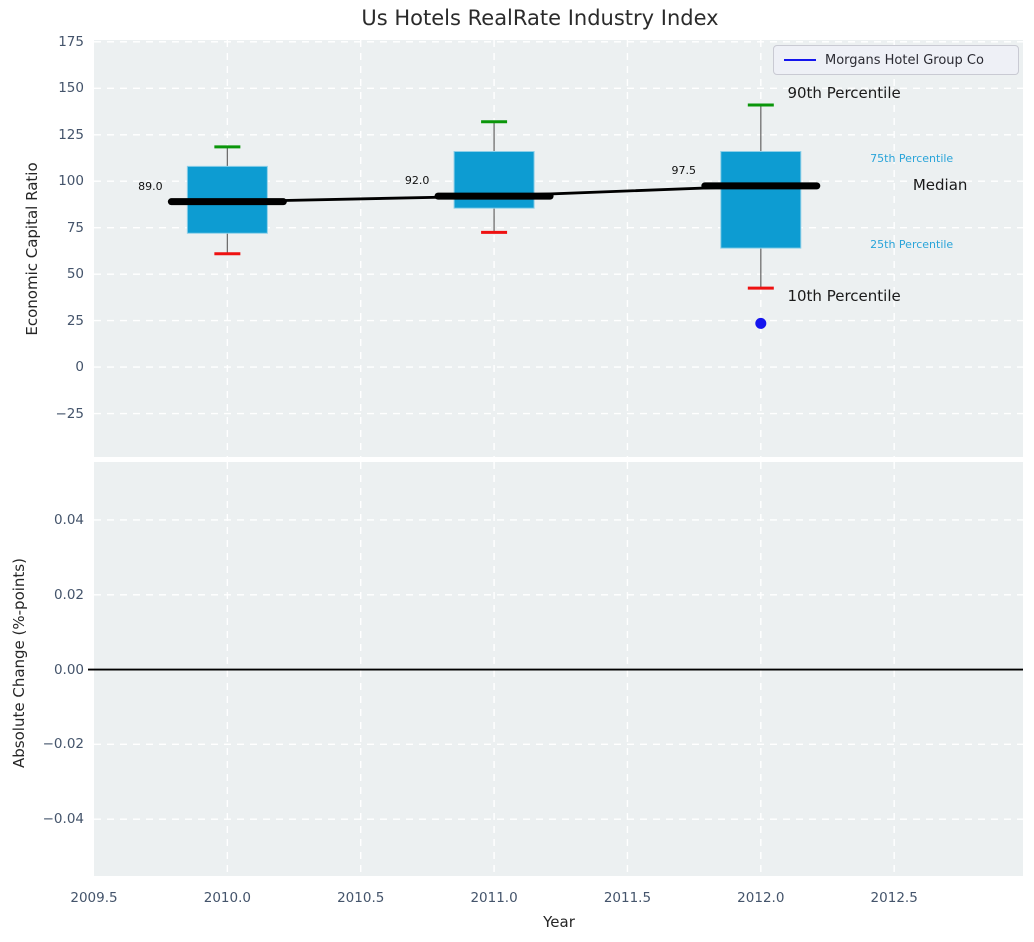  I want to click on x-axis-label: Year, so click(559, 922).